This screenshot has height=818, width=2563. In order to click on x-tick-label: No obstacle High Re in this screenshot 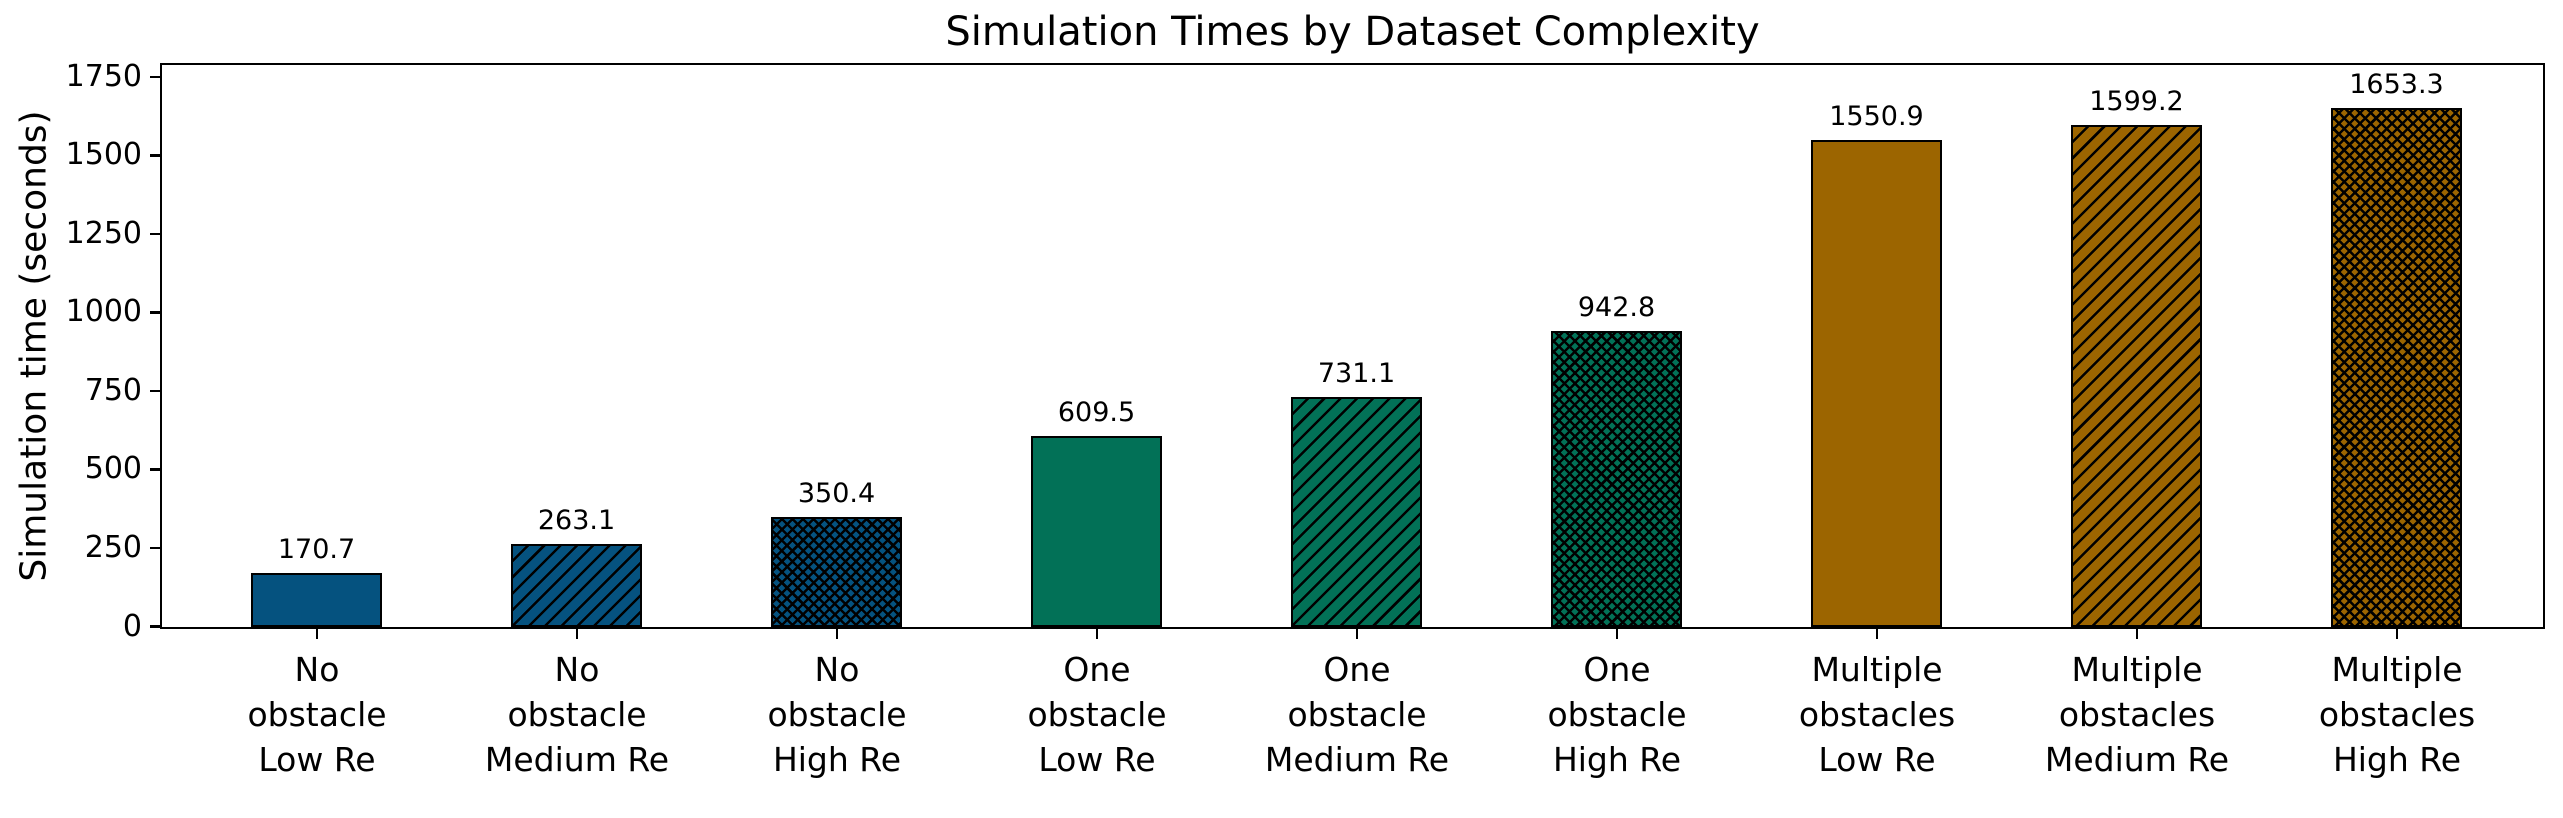, I will do `click(837, 714)`.